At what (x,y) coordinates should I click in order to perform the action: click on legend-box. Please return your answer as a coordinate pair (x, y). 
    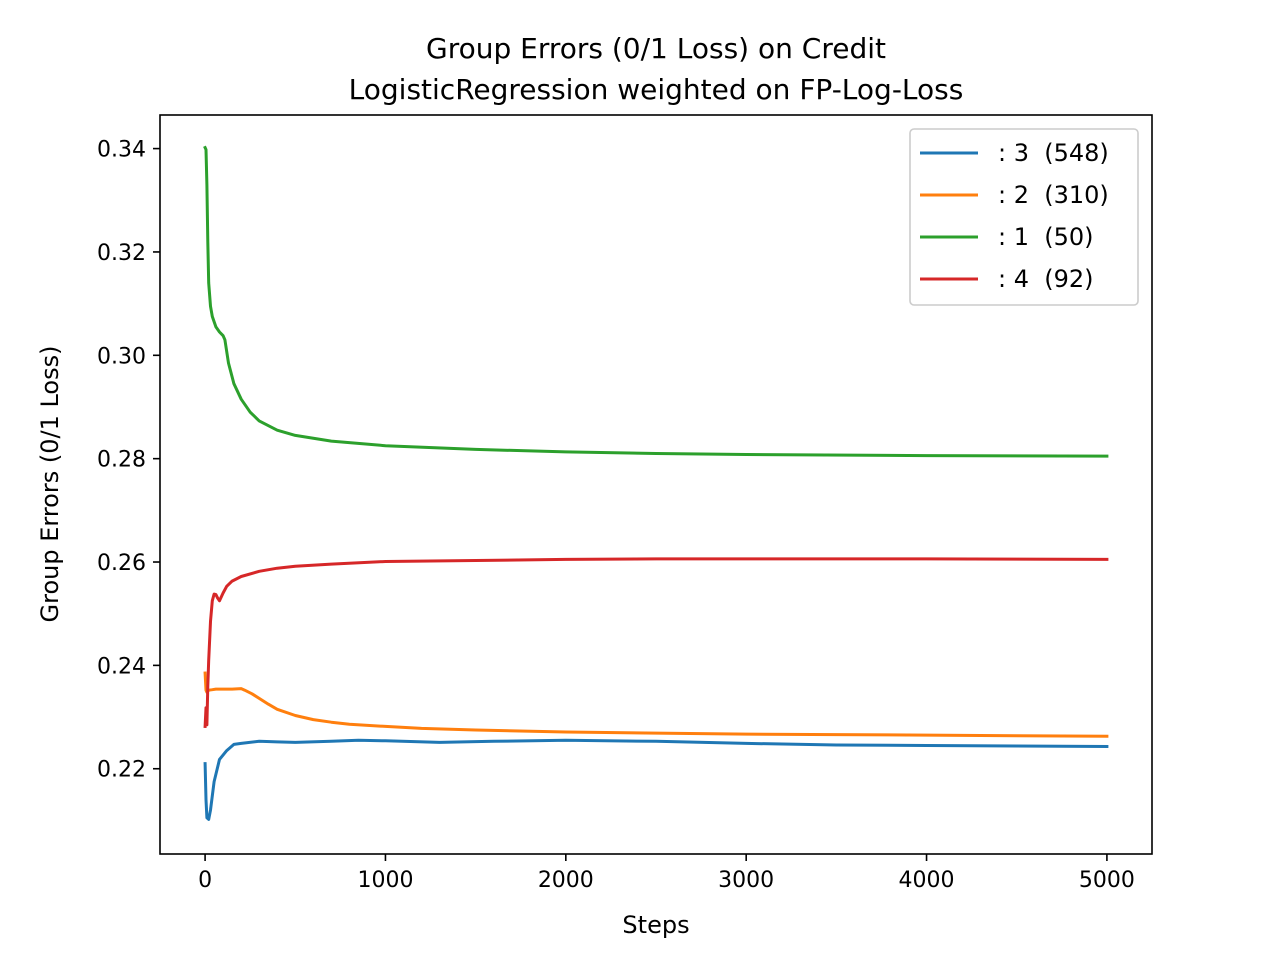
    Looking at the image, I should click on (1024, 217).